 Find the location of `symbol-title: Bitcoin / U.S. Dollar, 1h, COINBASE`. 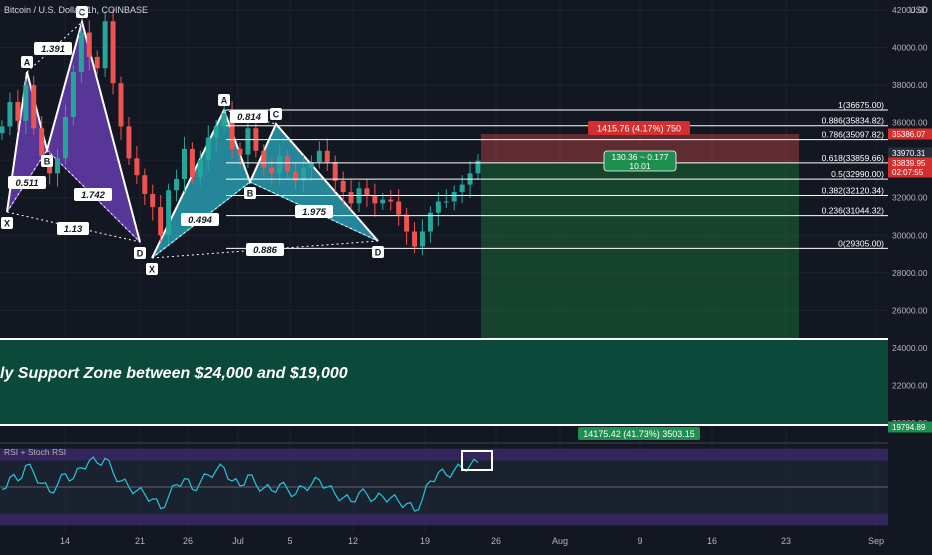

symbol-title: Bitcoin / U.S. Dollar, 1h, COINBASE is located at coordinates (76, 10).